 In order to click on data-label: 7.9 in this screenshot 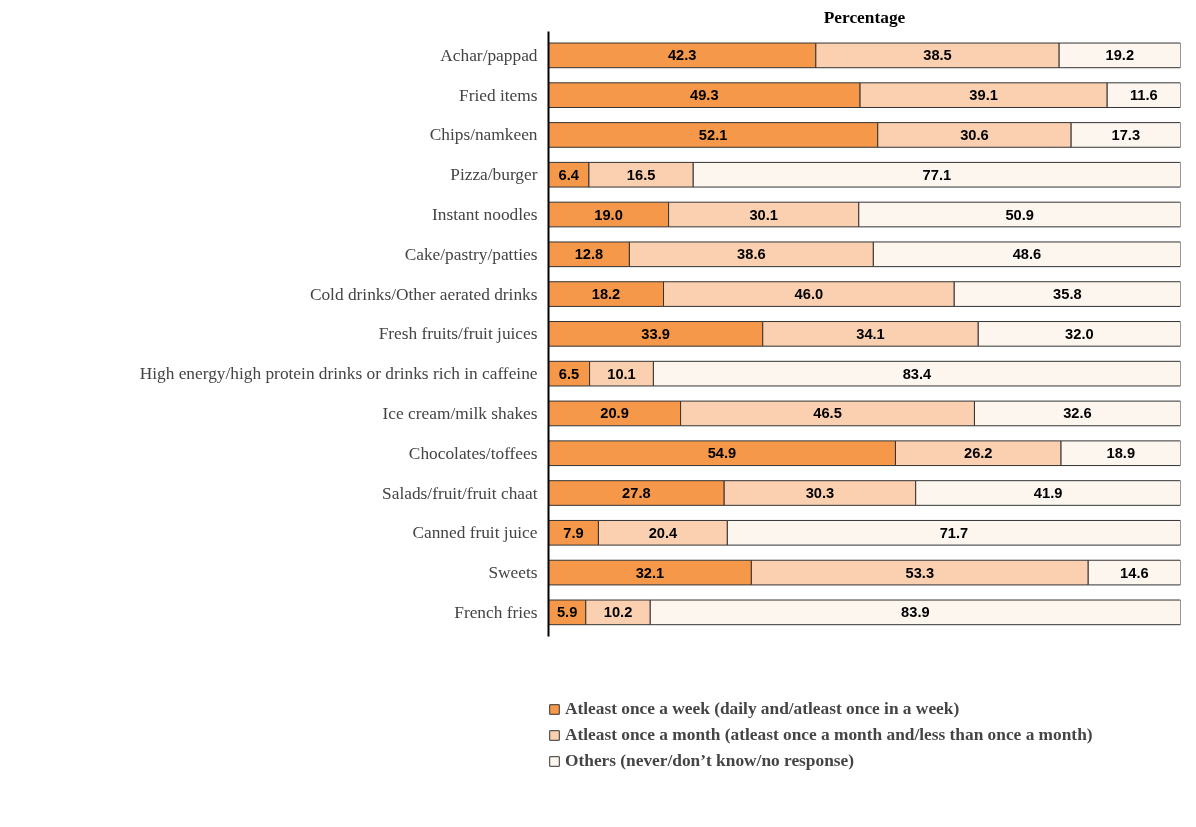, I will do `click(573, 532)`.